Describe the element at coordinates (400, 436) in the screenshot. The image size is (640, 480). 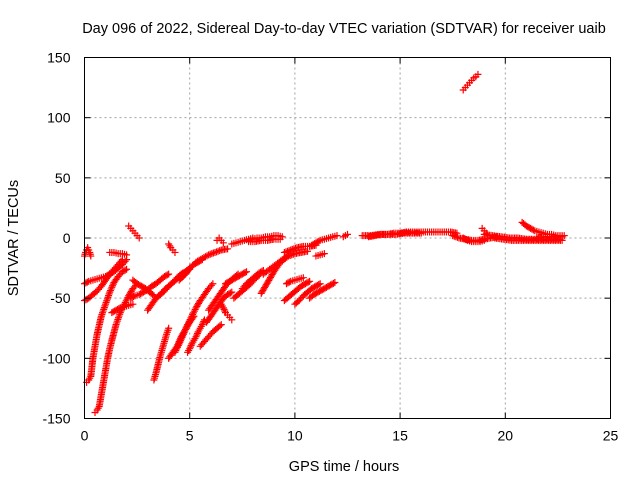
I see `x-tick-label: 15` at that location.